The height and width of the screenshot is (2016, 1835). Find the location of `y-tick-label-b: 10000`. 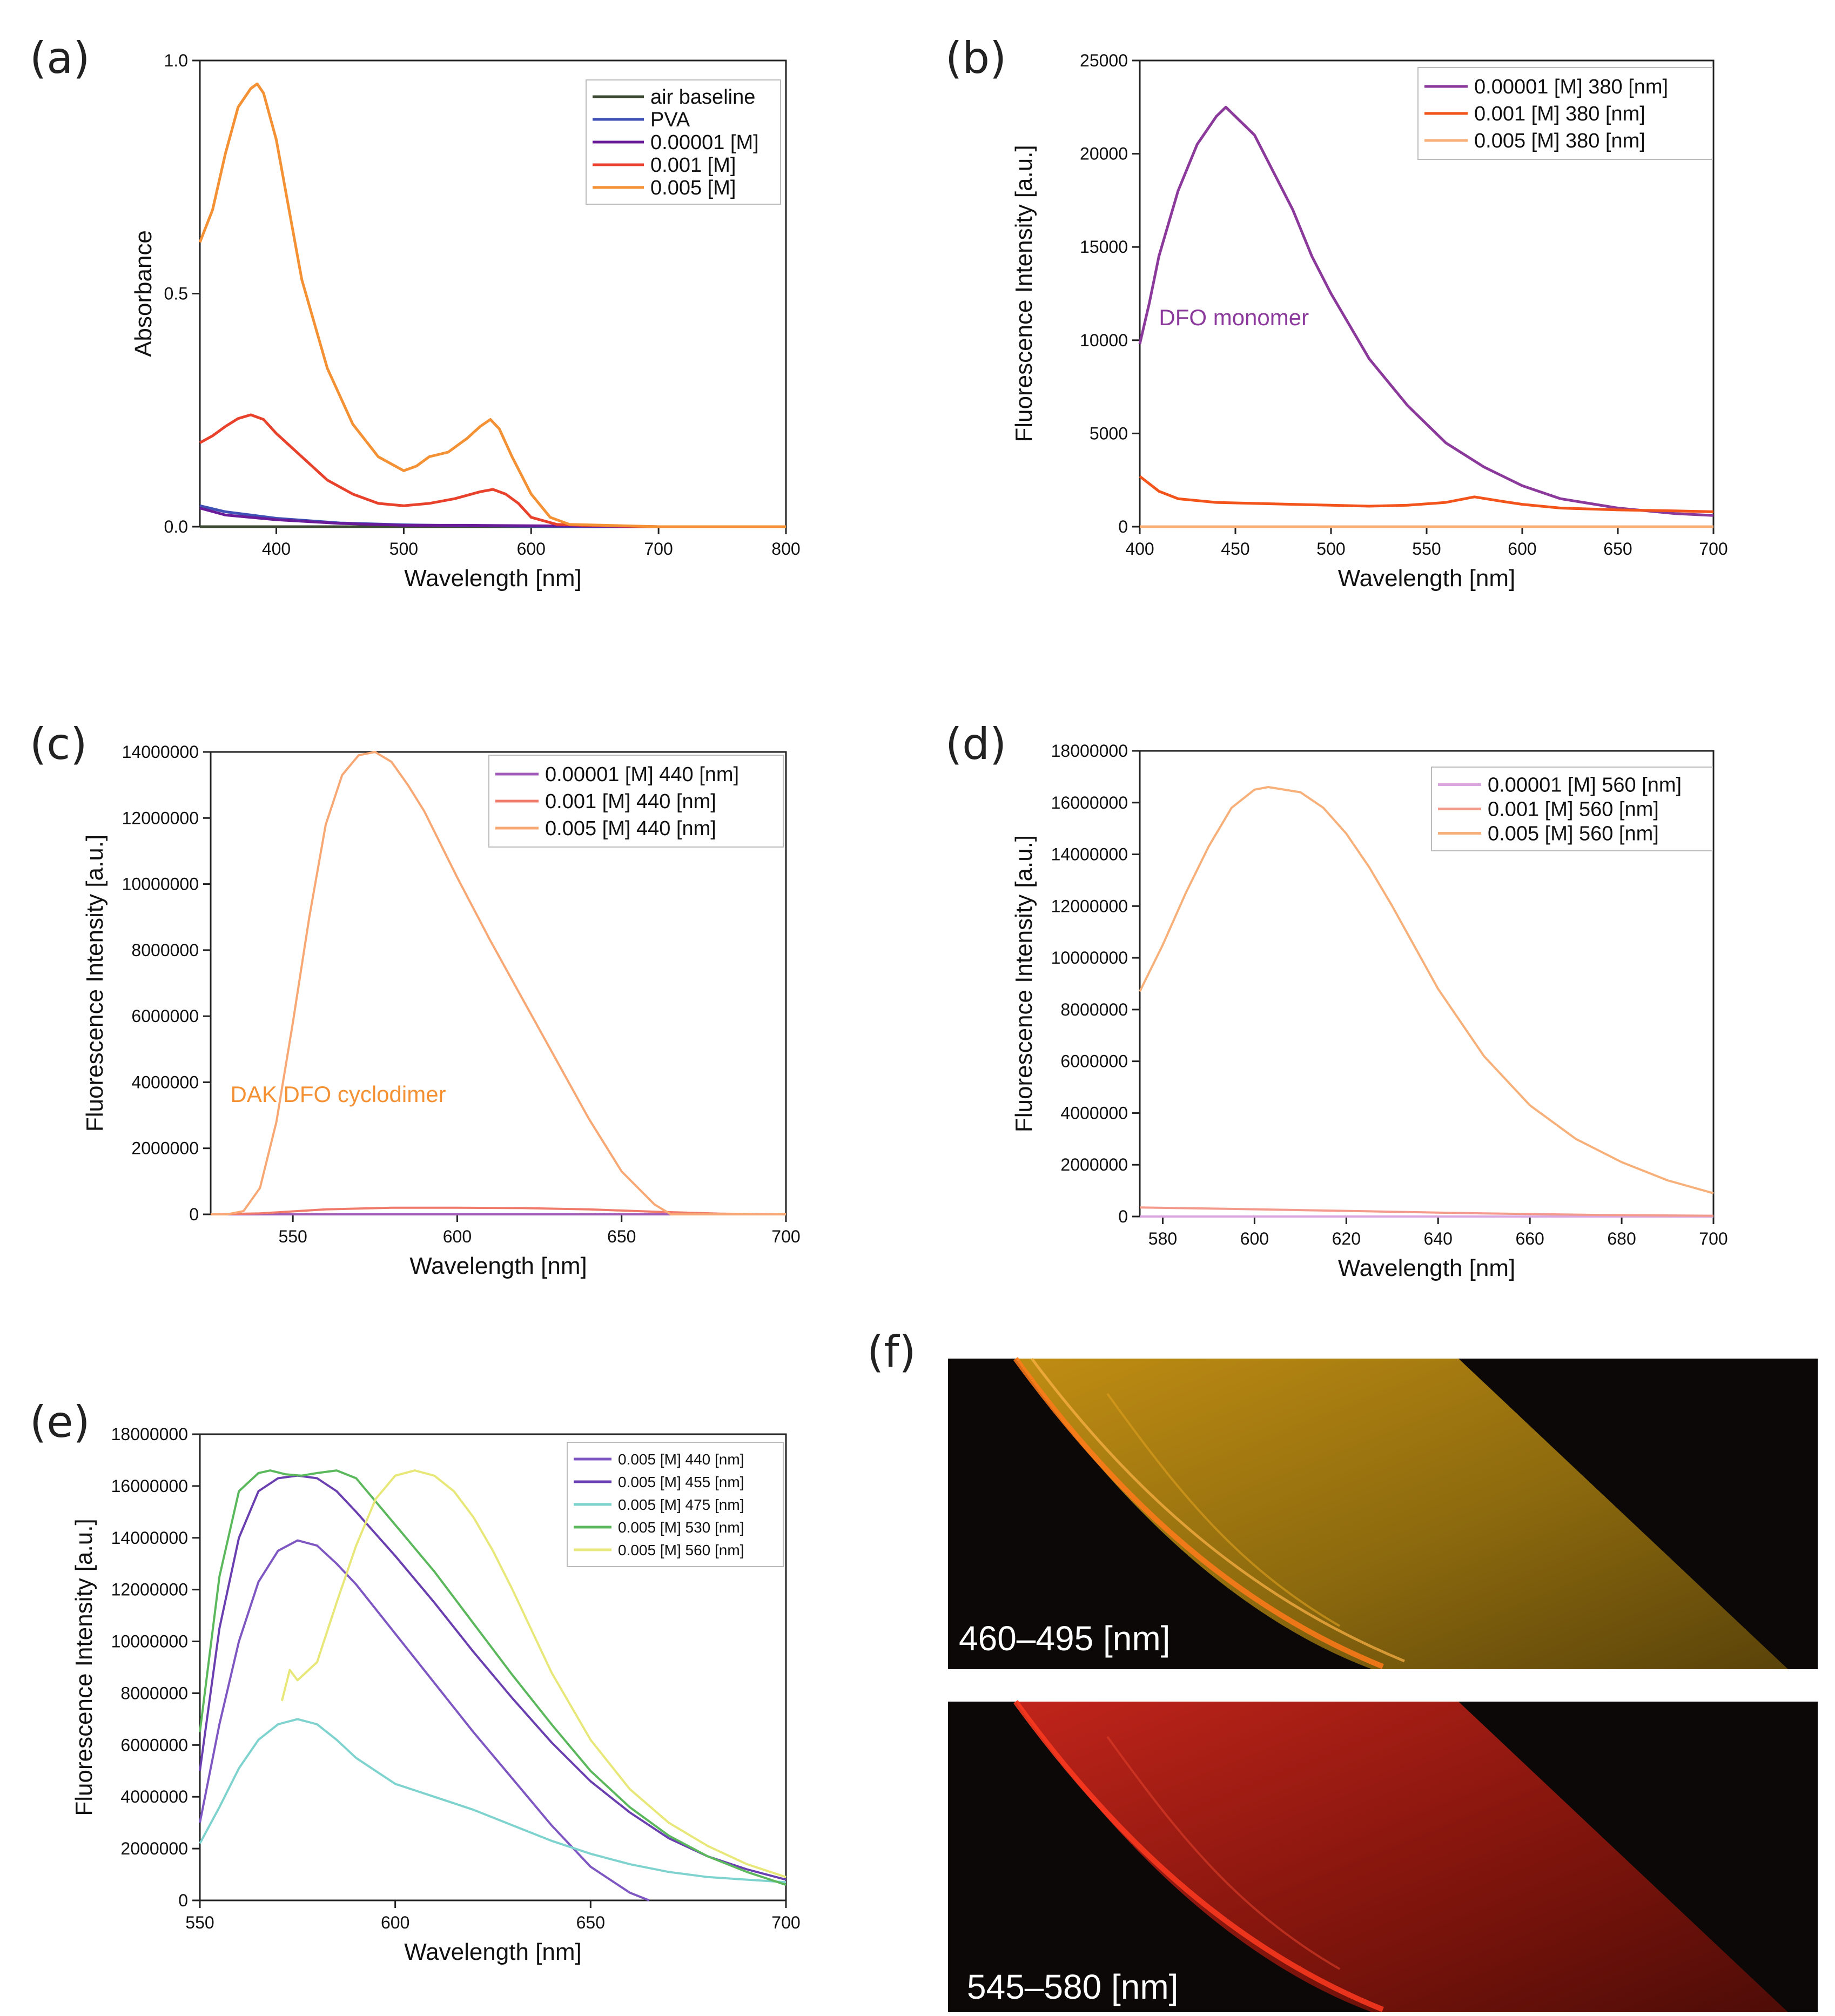

y-tick-label-b: 10000 is located at coordinates (1104, 341).